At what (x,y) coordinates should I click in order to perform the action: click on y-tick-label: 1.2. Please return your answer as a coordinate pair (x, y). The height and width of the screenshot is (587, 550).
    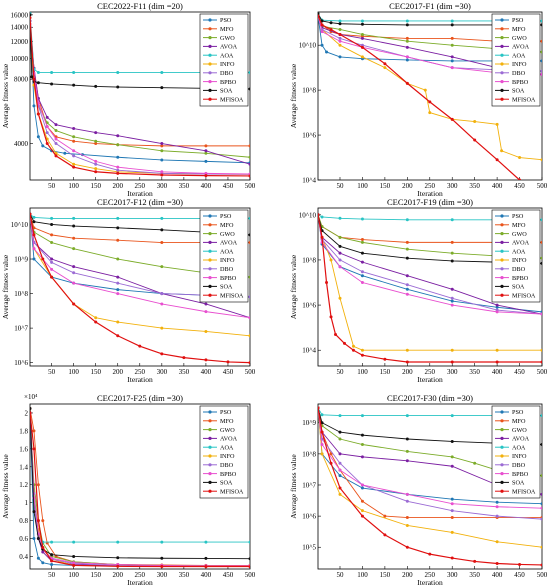
    Looking at the image, I should click on (23, 485).